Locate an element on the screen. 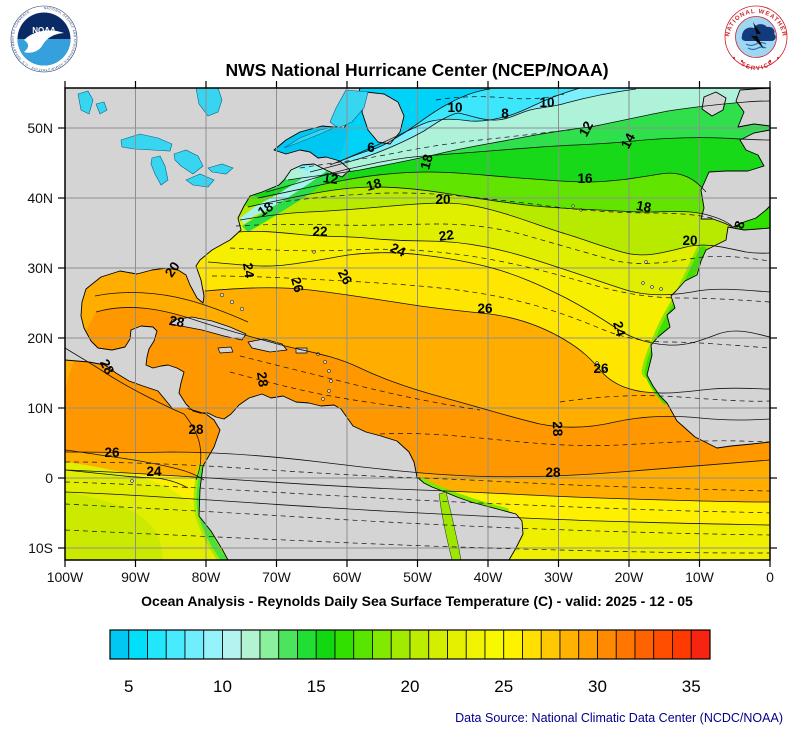  colorbar-tick-label: 25 is located at coordinates (503, 686).